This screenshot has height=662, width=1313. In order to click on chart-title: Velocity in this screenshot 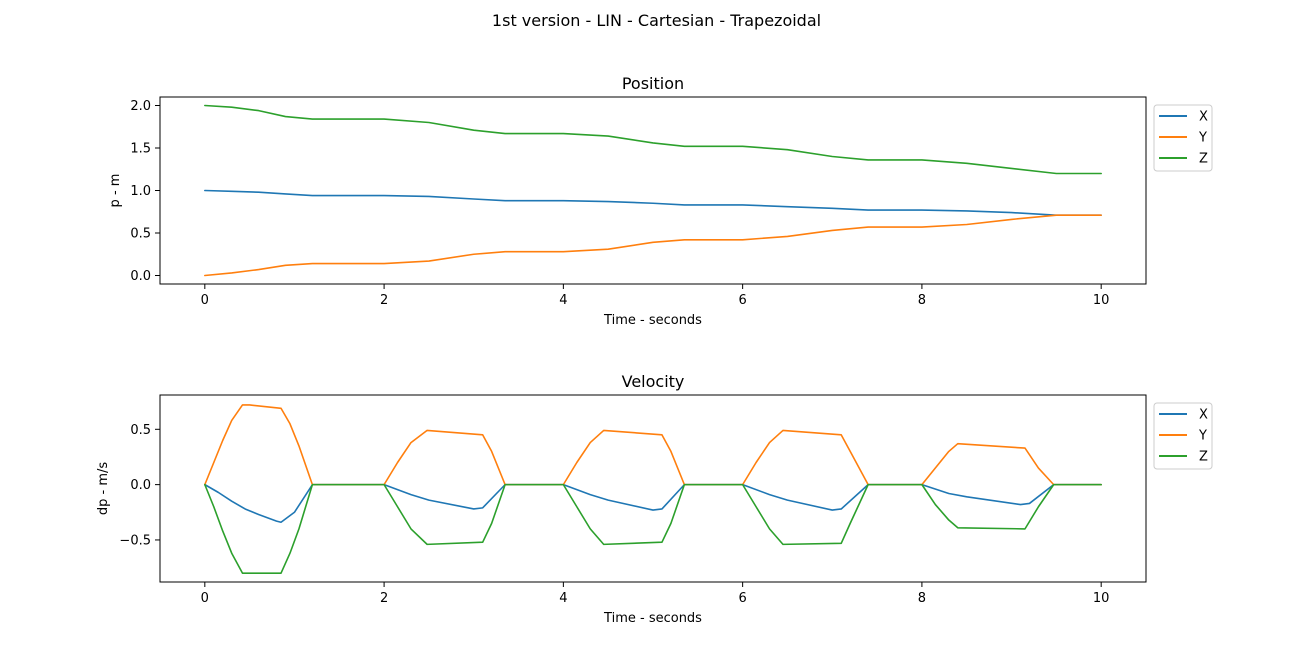, I will do `click(653, 381)`.